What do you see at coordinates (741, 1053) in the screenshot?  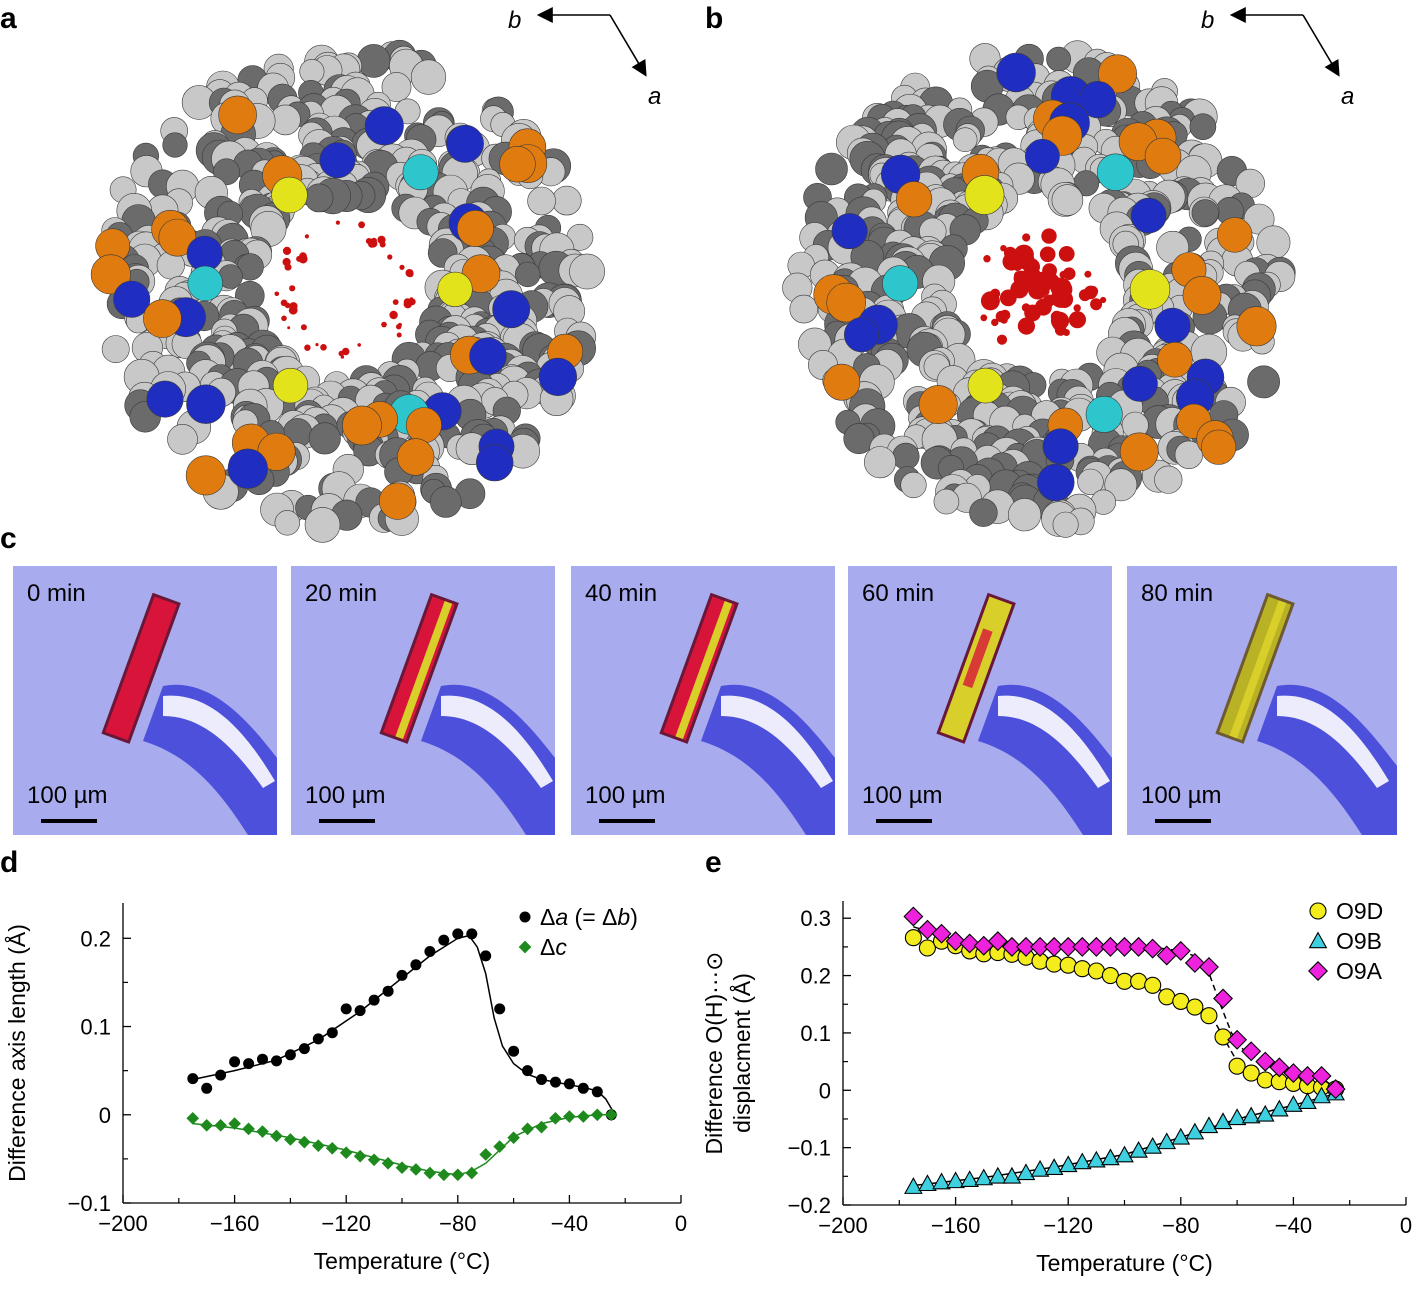 I see `y-axis-label-line2: displacment (Å)` at bounding box center [741, 1053].